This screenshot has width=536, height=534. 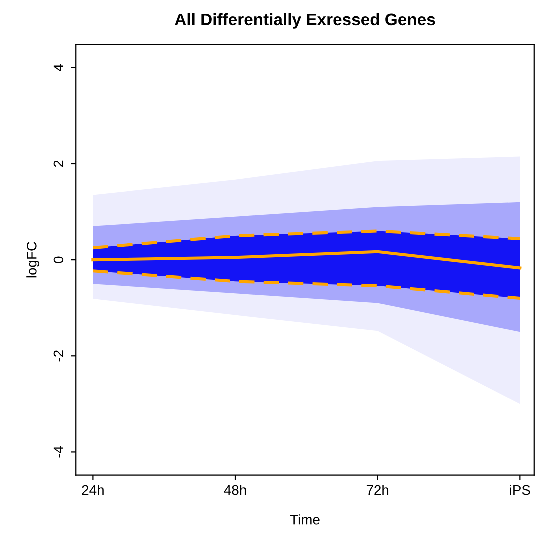 What do you see at coordinates (305, 21) in the screenshot?
I see `chart-title: All Differentially Exressed Genes` at bounding box center [305, 21].